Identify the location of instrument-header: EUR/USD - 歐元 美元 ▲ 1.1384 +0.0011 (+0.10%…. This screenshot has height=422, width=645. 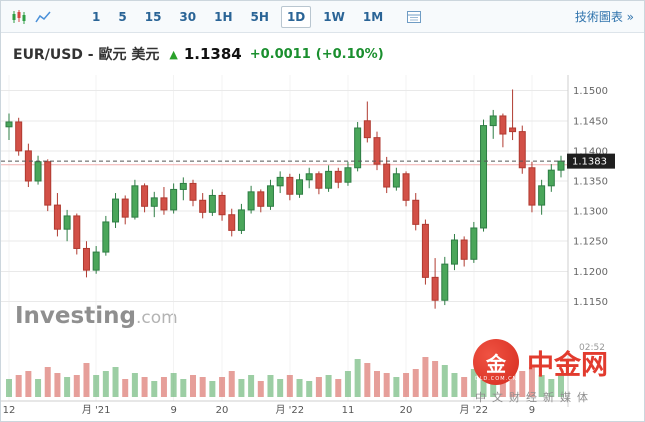
(322, 54).